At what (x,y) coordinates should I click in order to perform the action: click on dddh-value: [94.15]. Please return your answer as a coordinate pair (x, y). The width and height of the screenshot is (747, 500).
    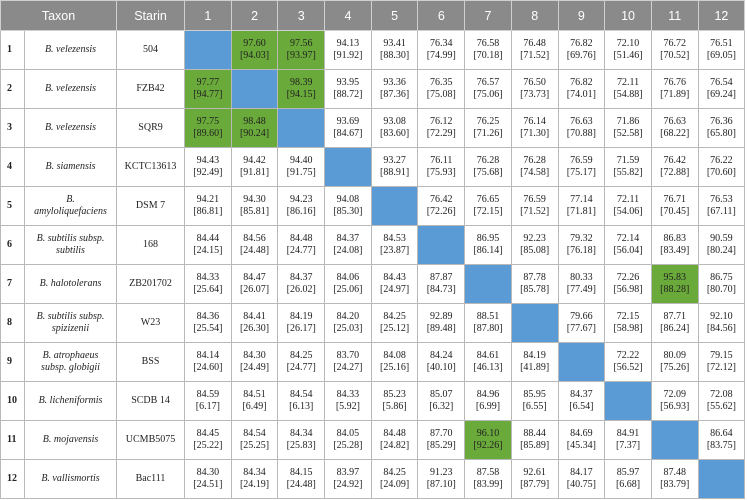
    Looking at the image, I should click on (301, 94).